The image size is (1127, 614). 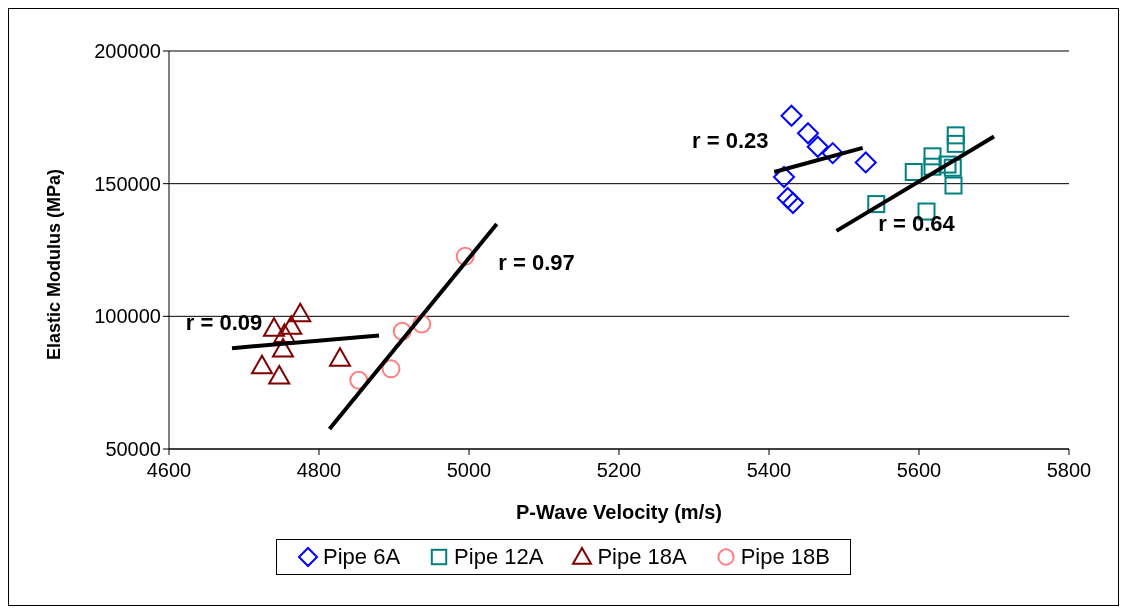 What do you see at coordinates (169, 470) in the screenshot?
I see `x-tick-label: 4600` at bounding box center [169, 470].